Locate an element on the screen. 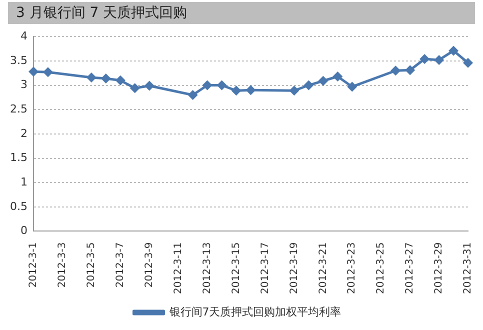 This screenshot has width=483, height=330. y-tick-label: 4 is located at coordinates (24, 35).